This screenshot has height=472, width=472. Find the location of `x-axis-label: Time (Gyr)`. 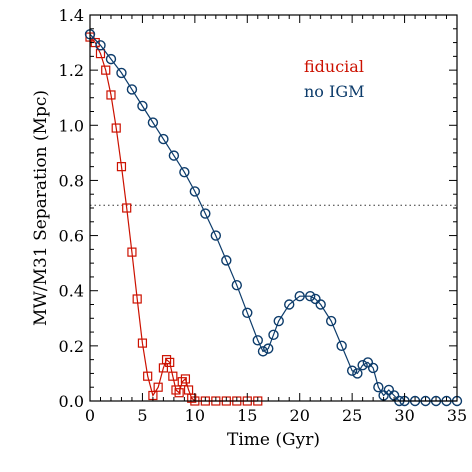

x-axis-label: Time (Gyr) is located at coordinates (273, 440).